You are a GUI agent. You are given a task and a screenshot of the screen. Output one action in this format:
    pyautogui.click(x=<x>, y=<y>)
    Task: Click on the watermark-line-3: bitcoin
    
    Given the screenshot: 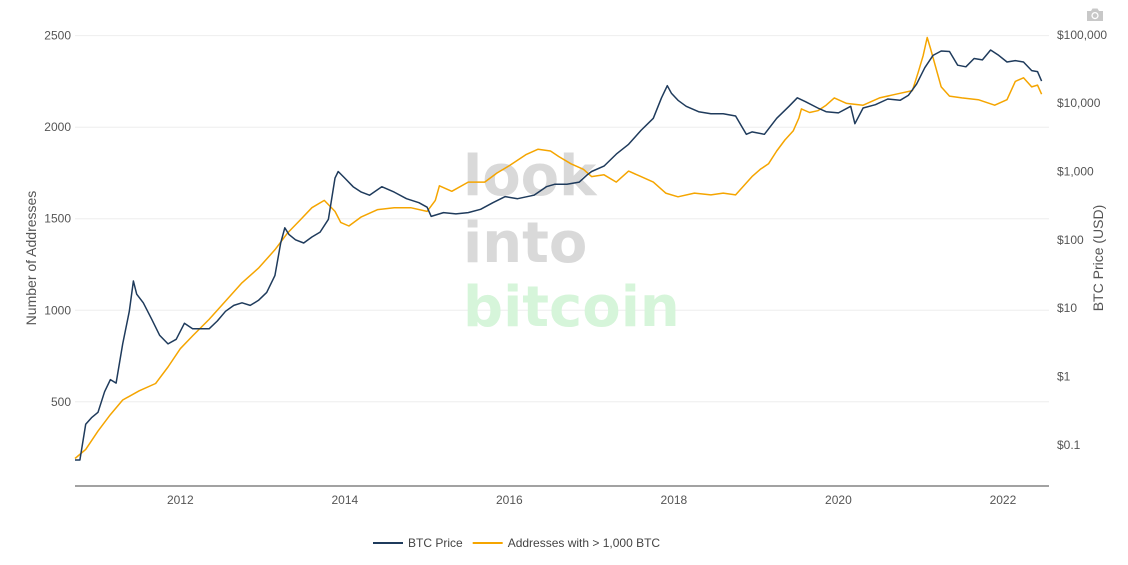 What is the action you would take?
    pyautogui.click(x=571, y=307)
    